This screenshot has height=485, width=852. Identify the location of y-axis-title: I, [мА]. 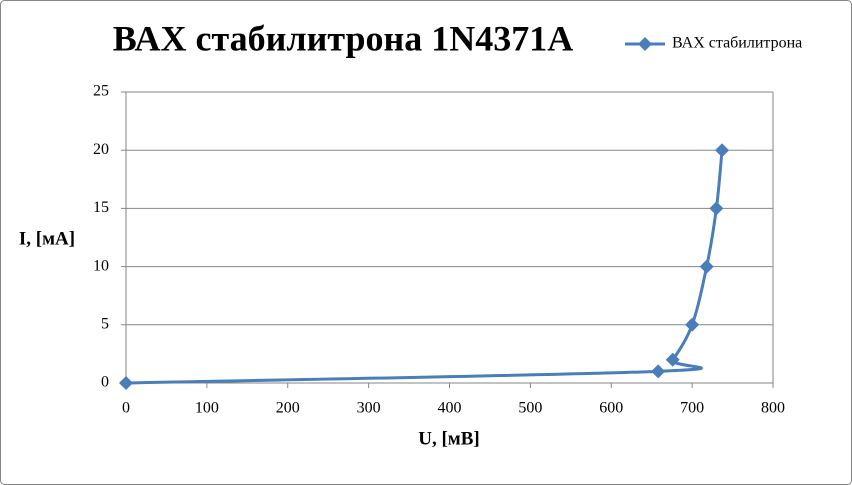
(47, 238).